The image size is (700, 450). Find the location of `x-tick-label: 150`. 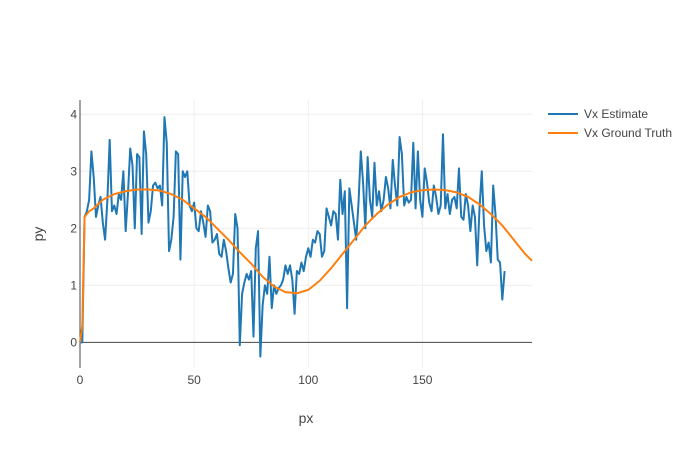

x-tick-label: 150 is located at coordinates (422, 380).